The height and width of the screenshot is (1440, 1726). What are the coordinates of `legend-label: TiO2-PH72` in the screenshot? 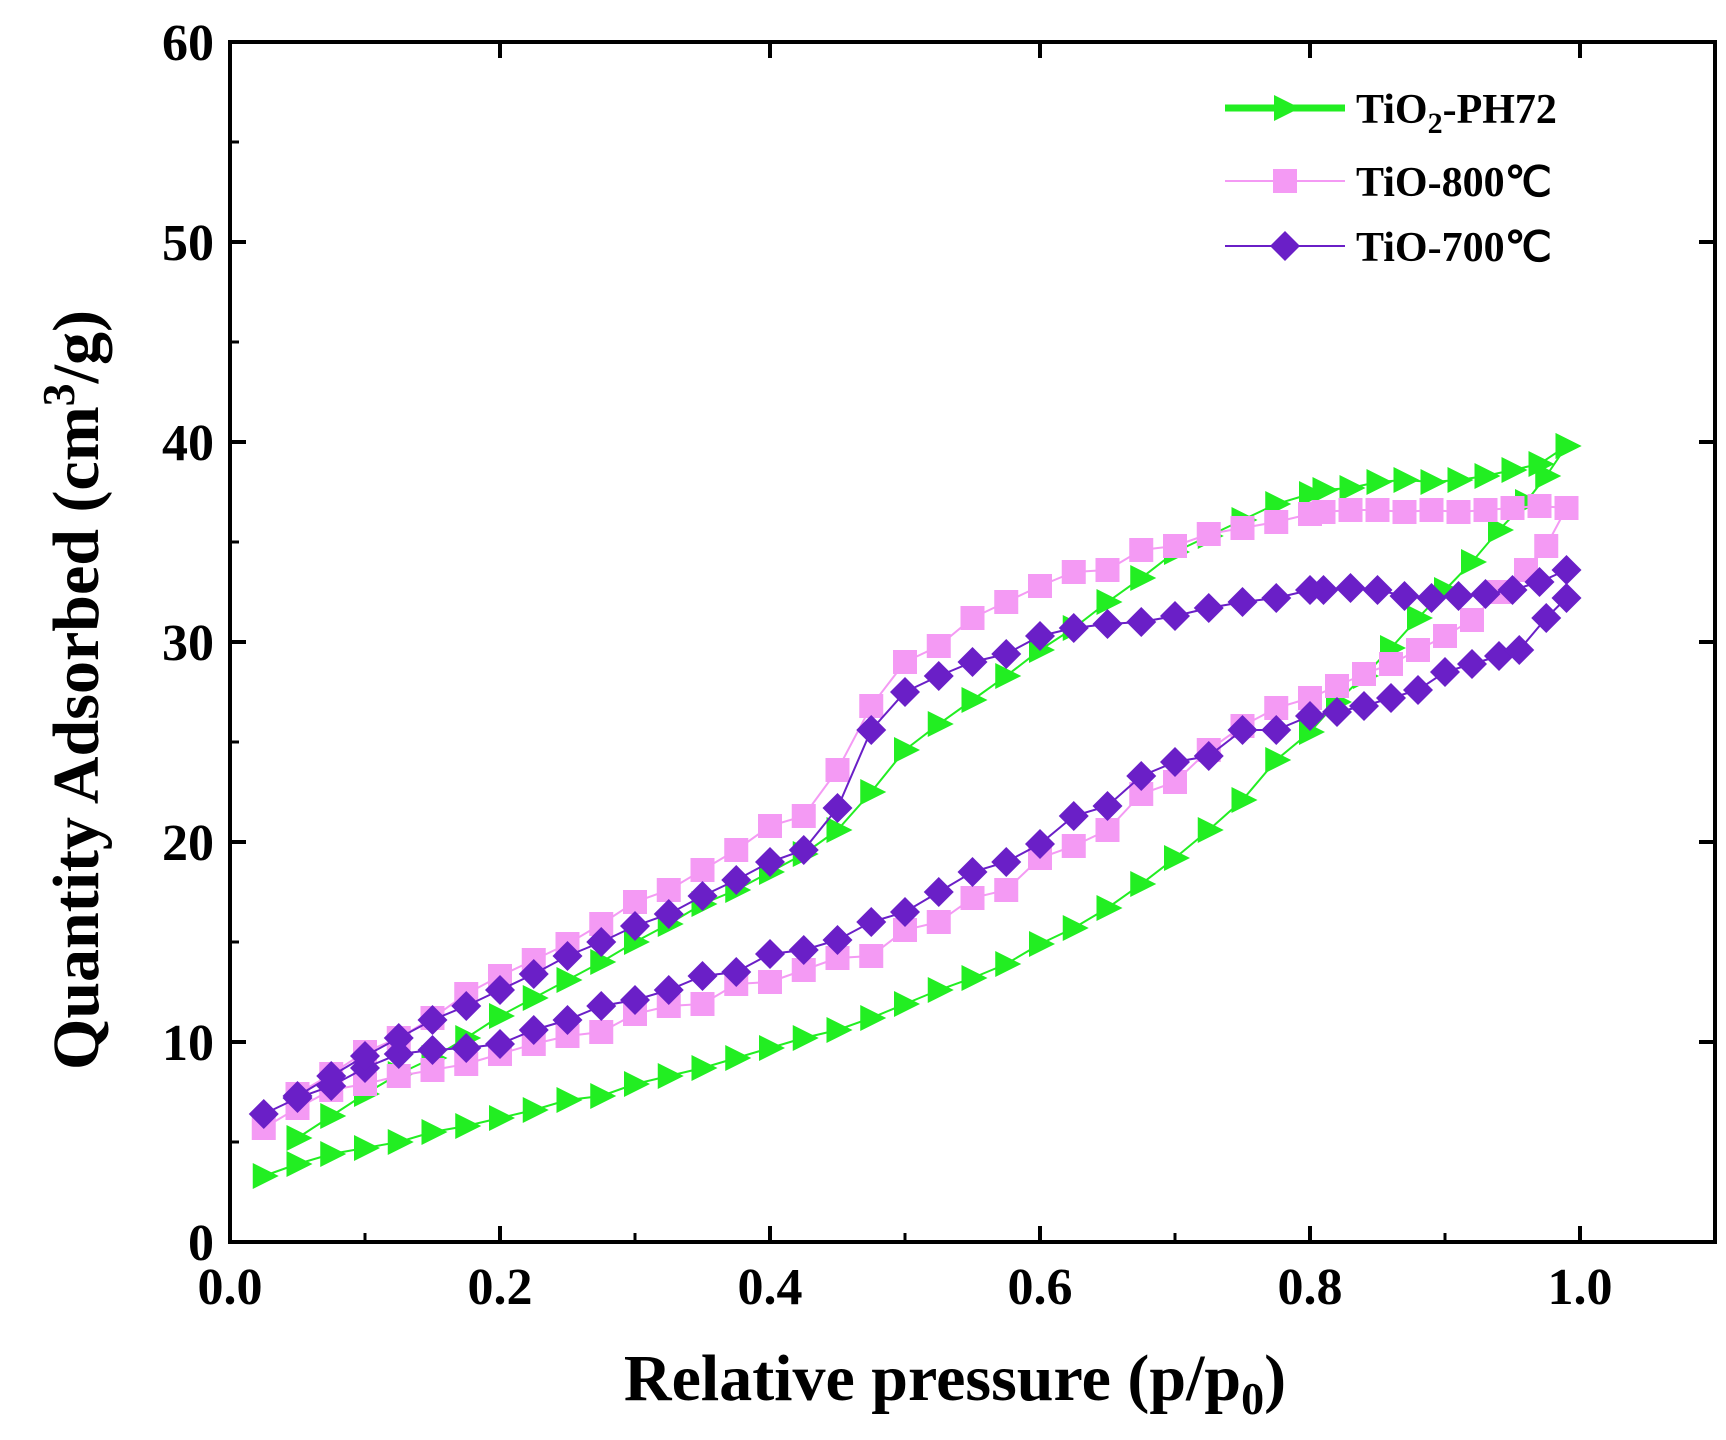 It's located at (1456, 113).